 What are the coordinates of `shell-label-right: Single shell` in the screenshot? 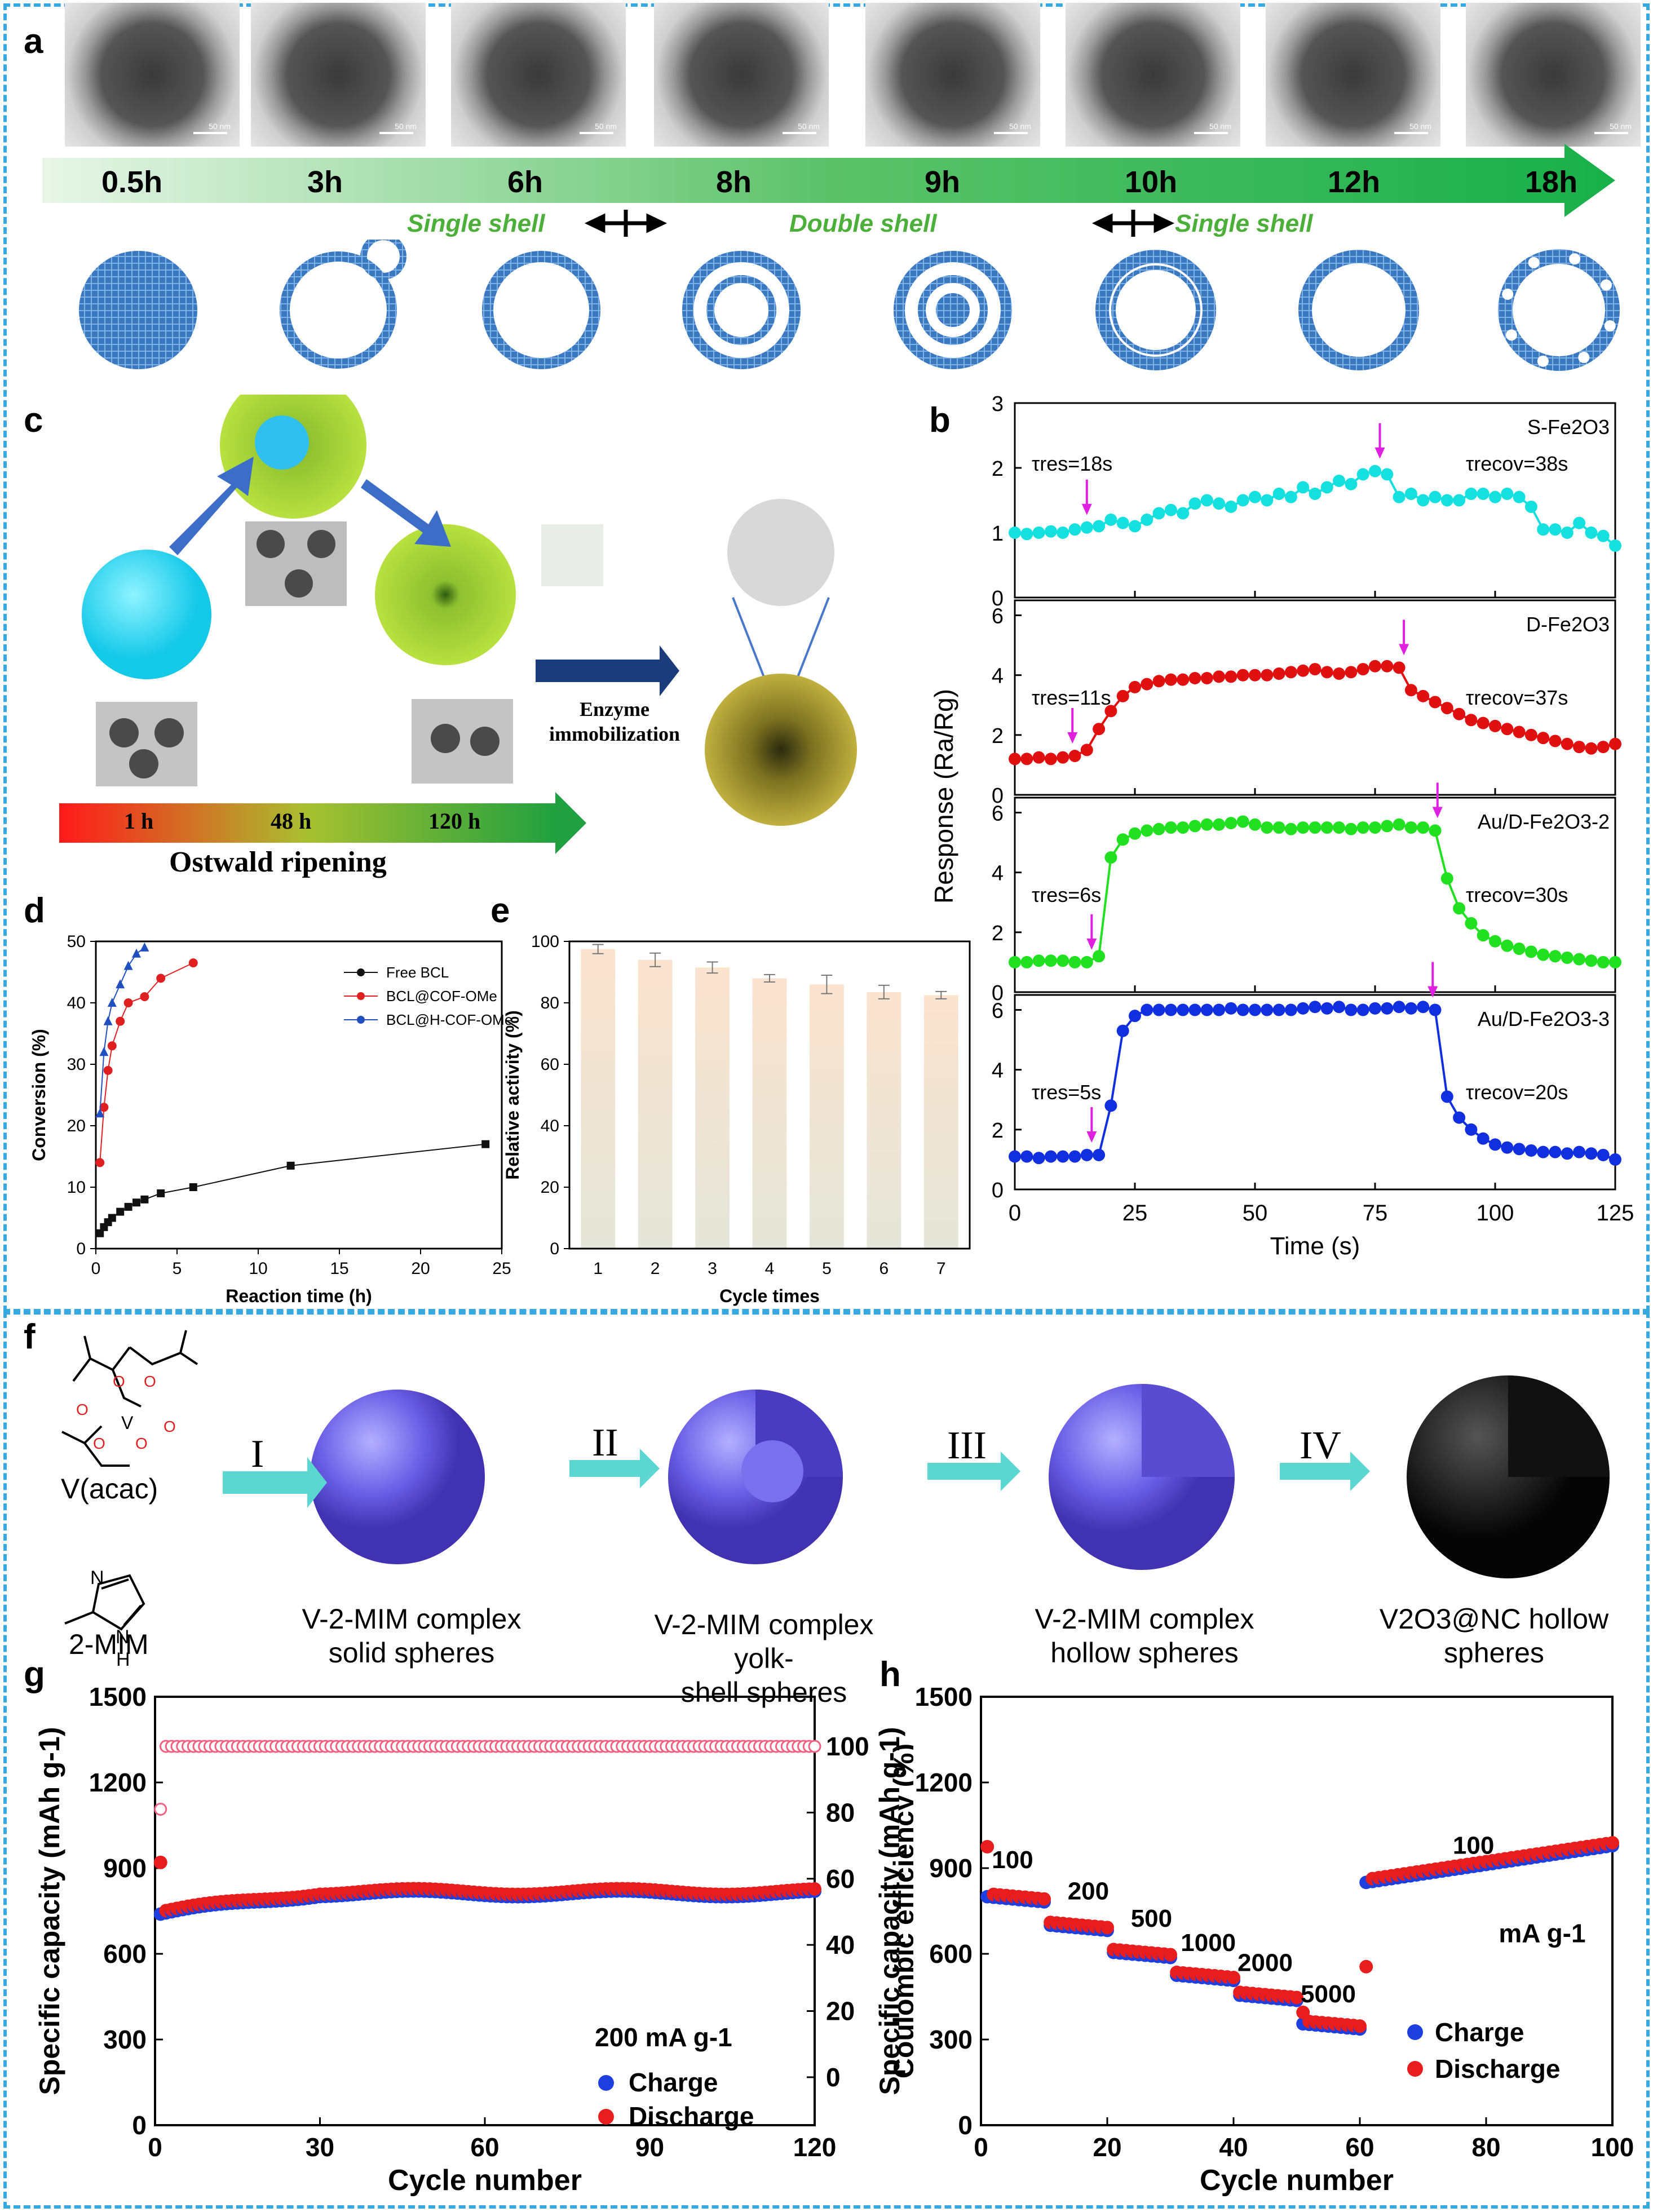 It's located at (1244, 223).